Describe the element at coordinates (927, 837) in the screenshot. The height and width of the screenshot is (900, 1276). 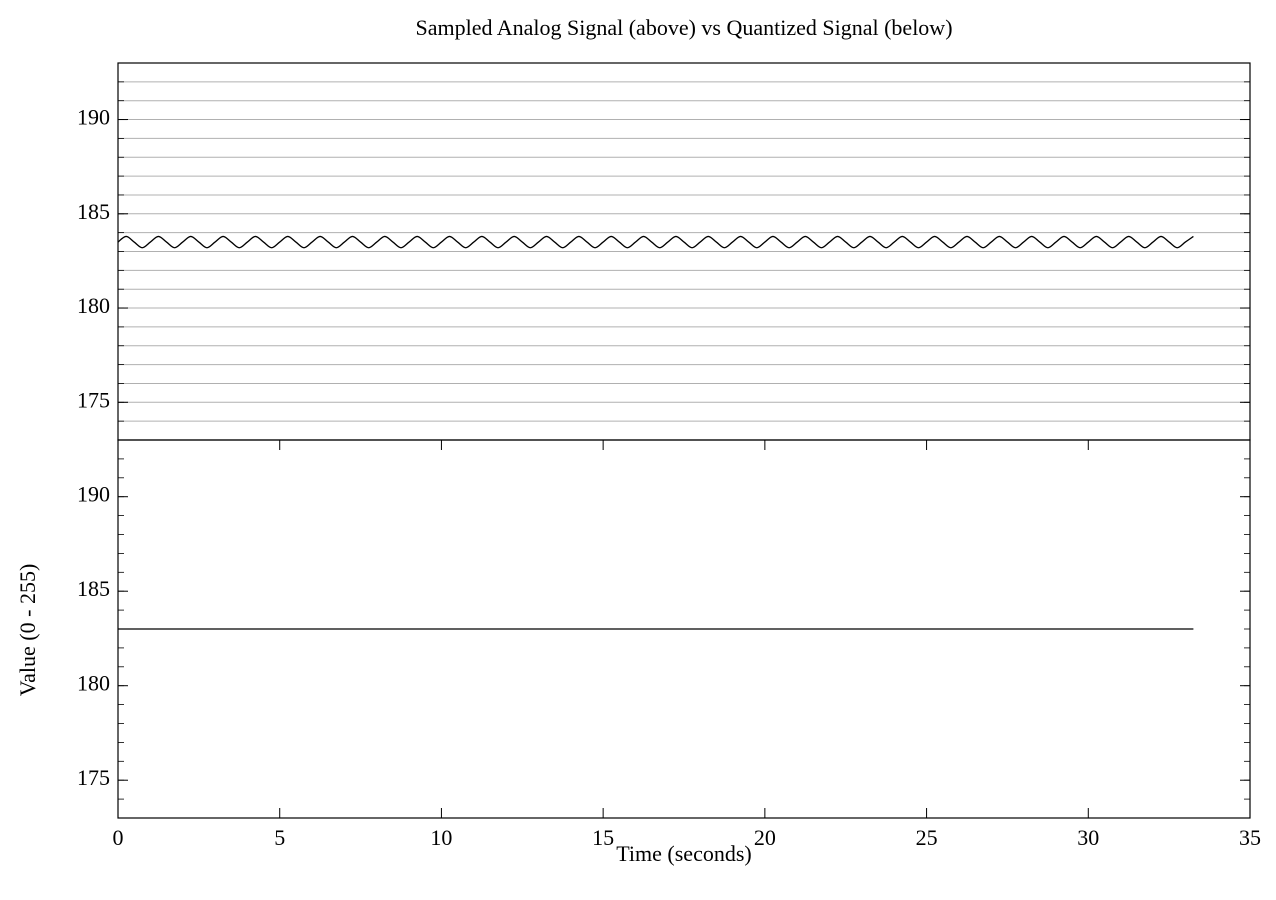
I see `x-tick-label: 25` at that location.